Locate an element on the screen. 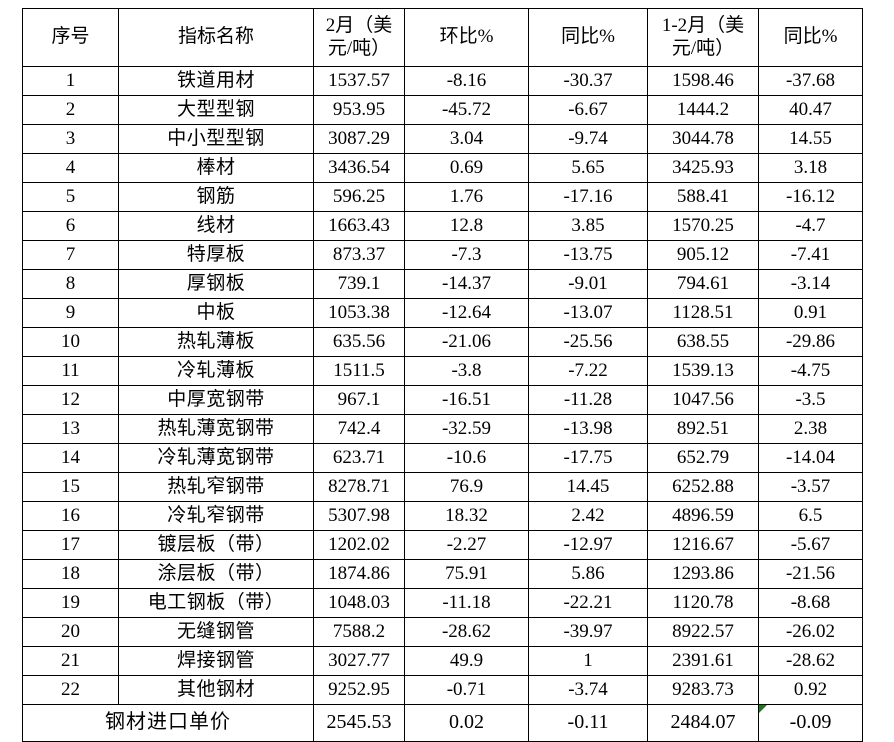 The height and width of the screenshot is (742, 894). cell-name: 焊接钢管 is located at coordinates (216, 661).